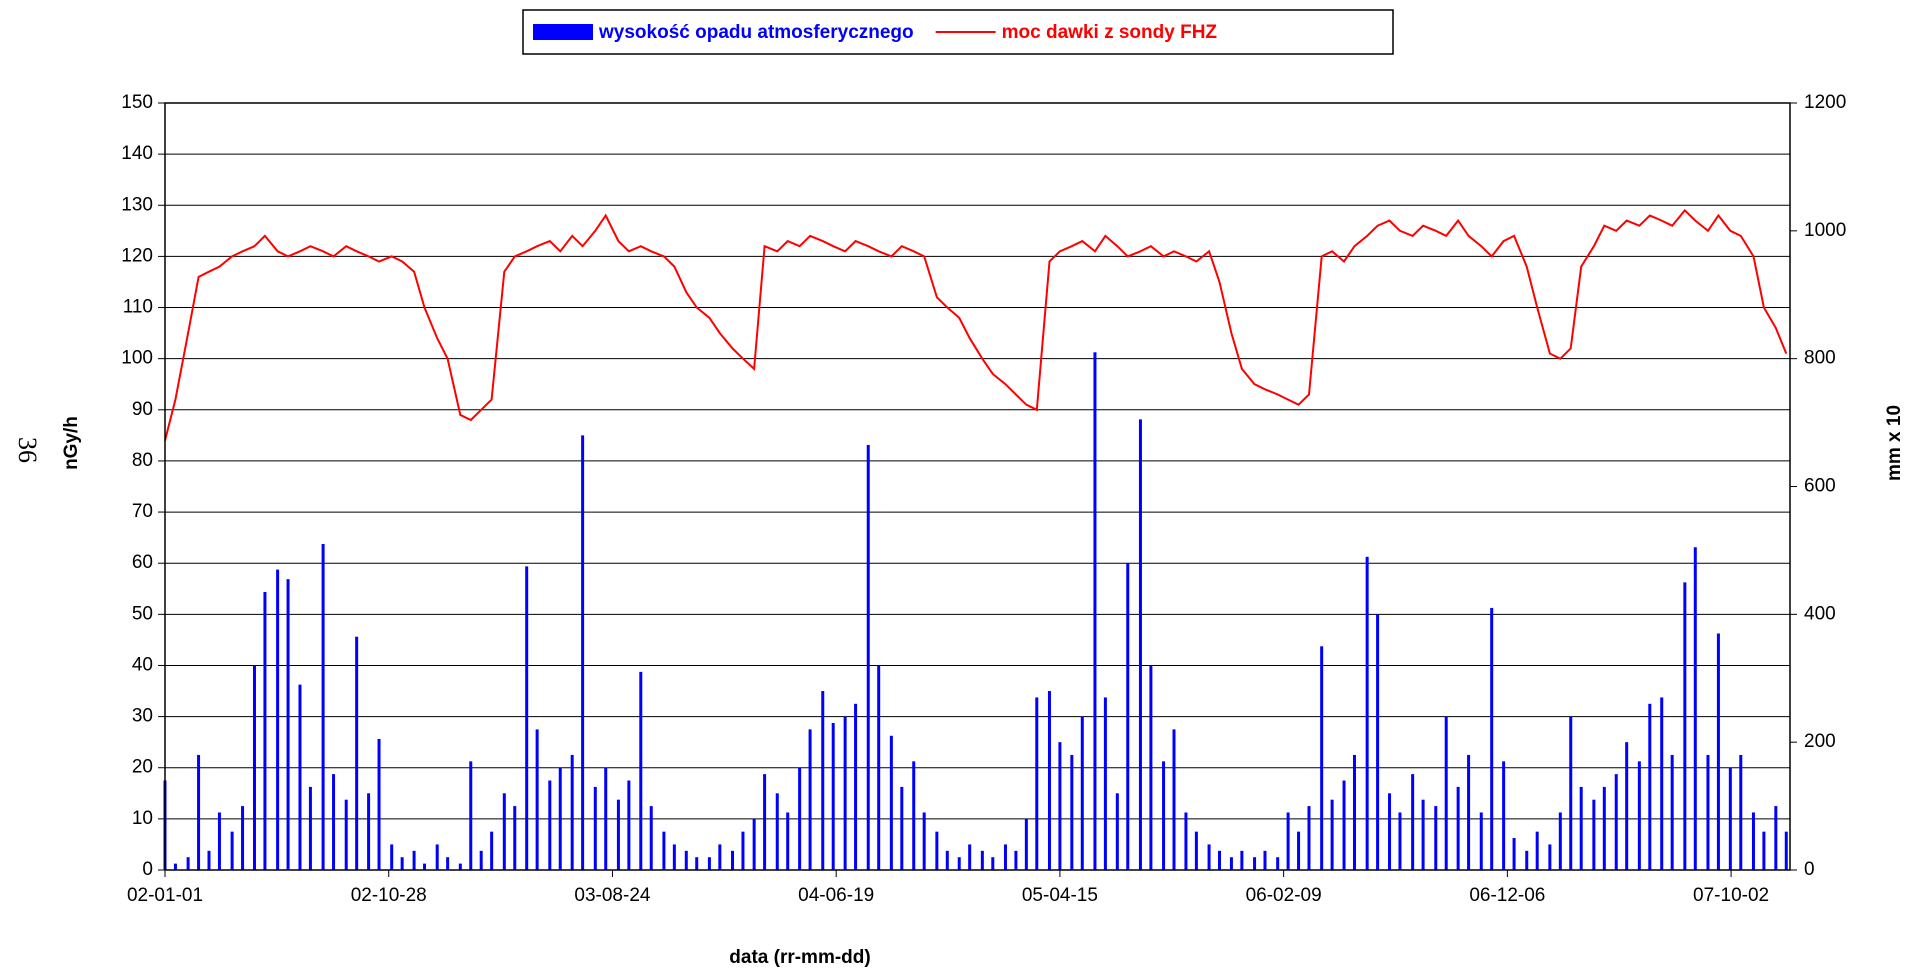 This screenshot has width=1917, height=972. What do you see at coordinates (142, 562) in the screenshot?
I see `y-tick-label: 60` at bounding box center [142, 562].